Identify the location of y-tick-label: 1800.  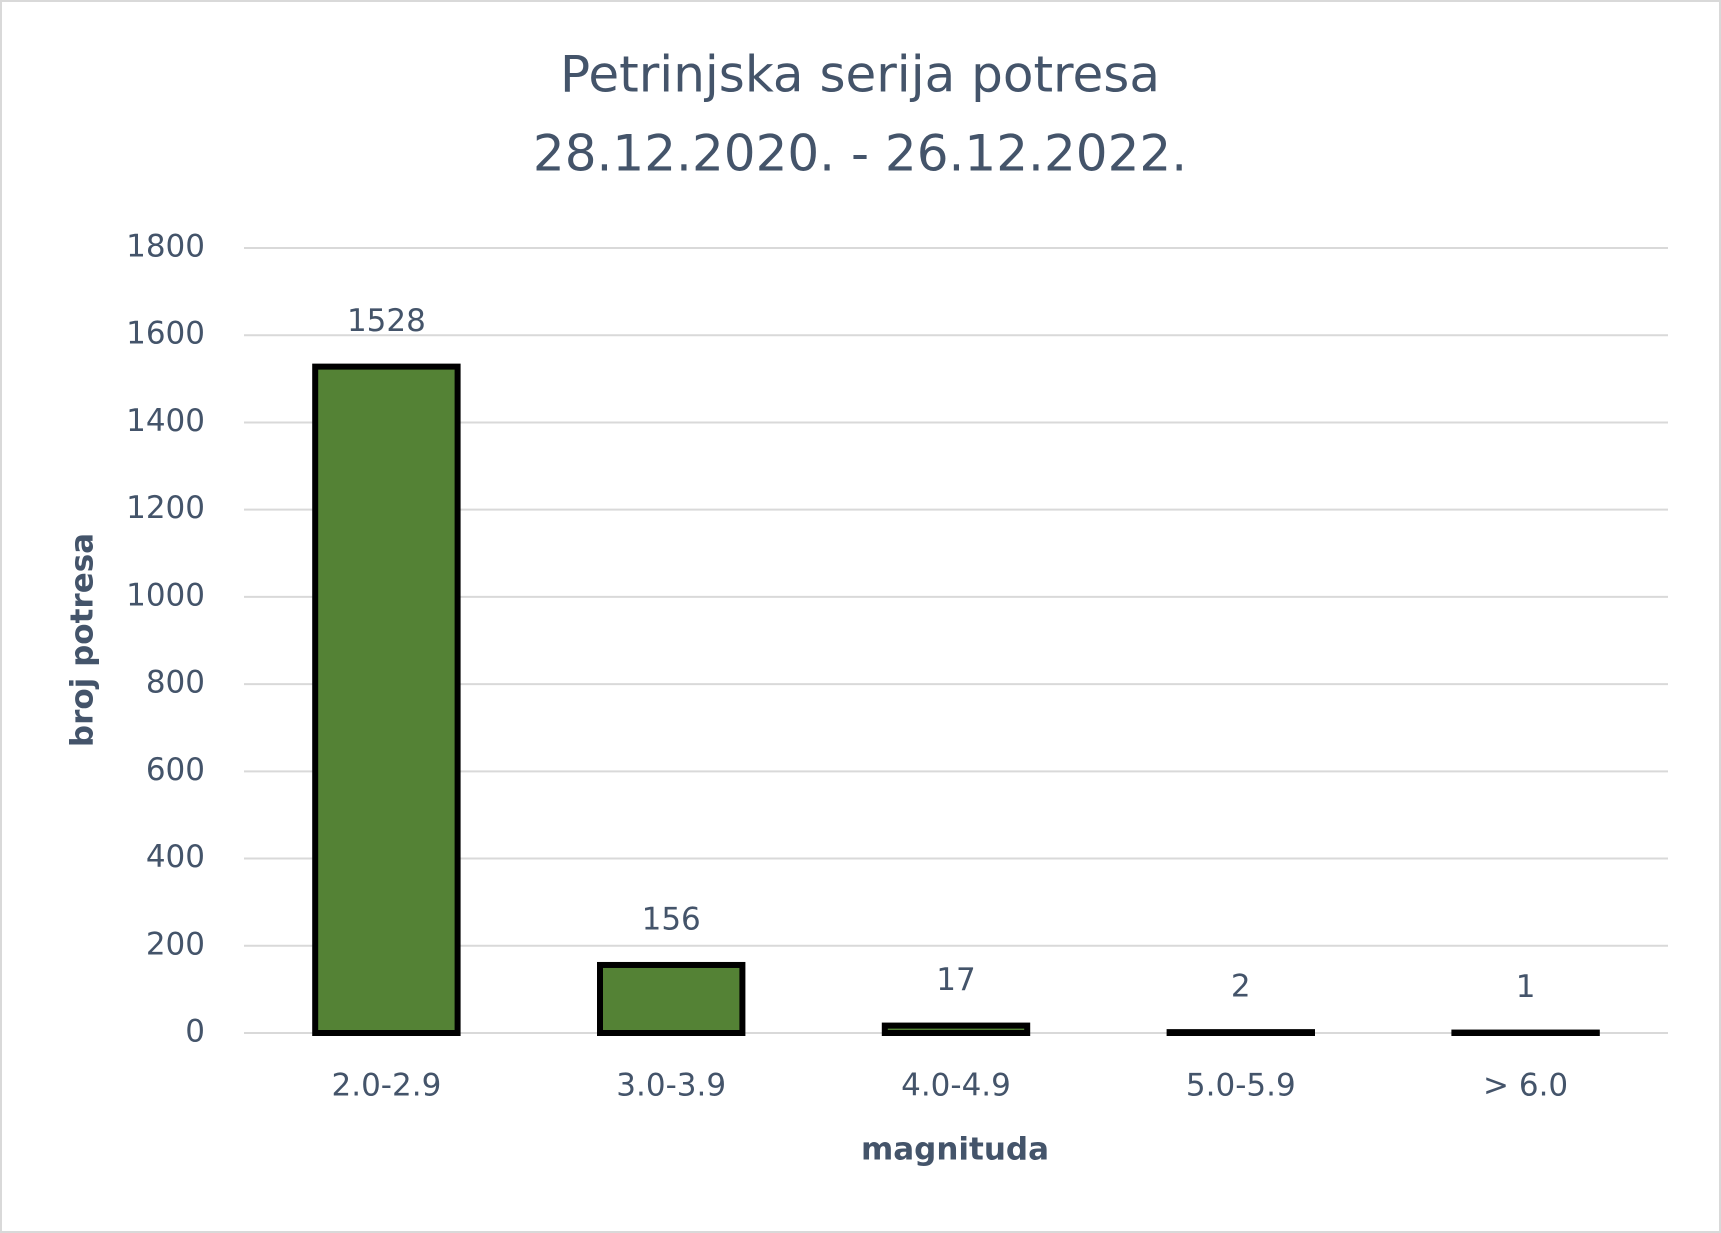
(165, 247).